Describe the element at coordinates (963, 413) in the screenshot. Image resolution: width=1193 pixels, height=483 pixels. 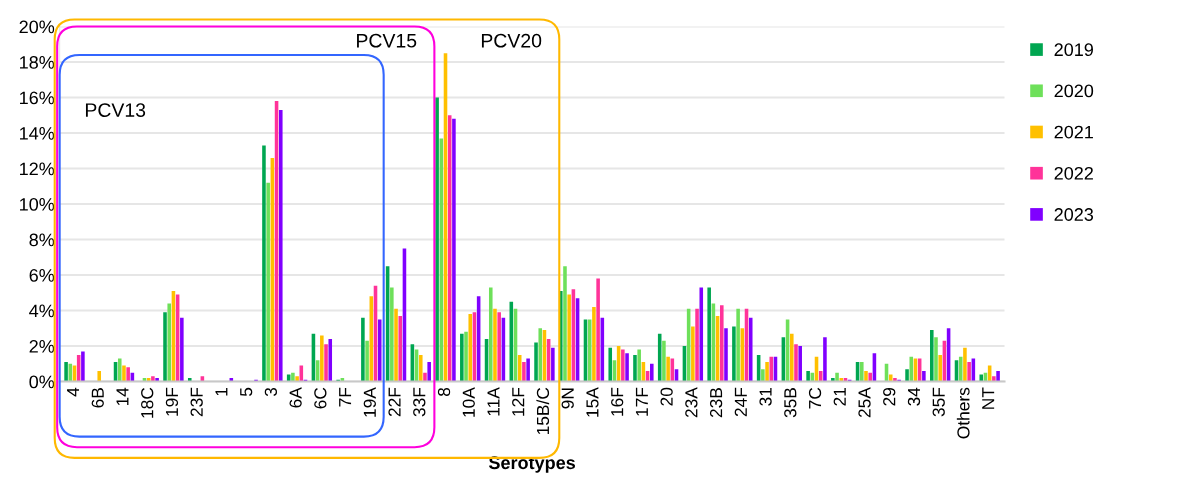
I see `x-tick-label: Others` at that location.